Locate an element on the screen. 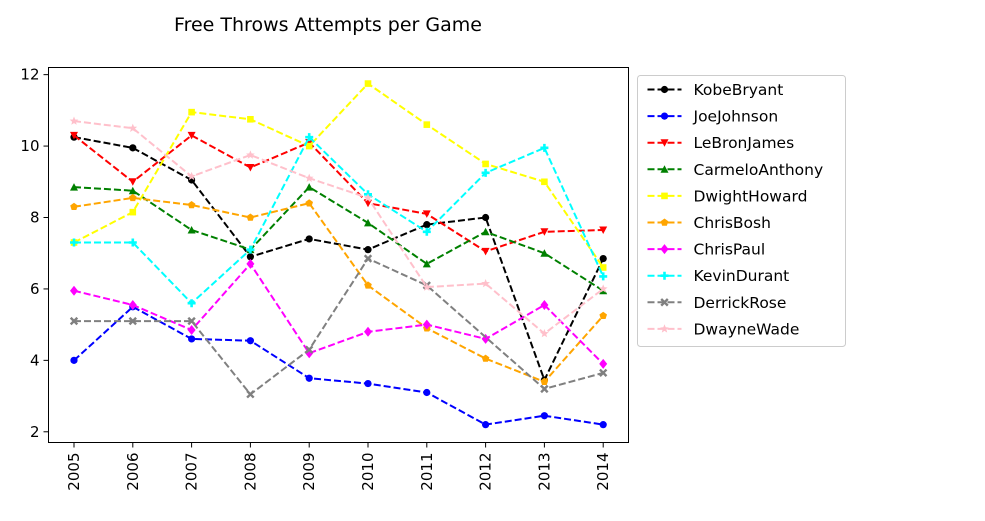 The width and height of the screenshot is (985, 521). legend-label-KobeBryant: KobeBryant is located at coordinates (739, 90).